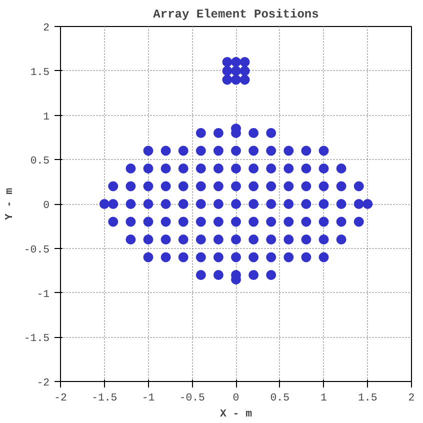 The width and height of the screenshot is (423, 423). What do you see at coordinates (46, 206) in the screenshot?
I see `y-tick-label: 0` at bounding box center [46, 206].